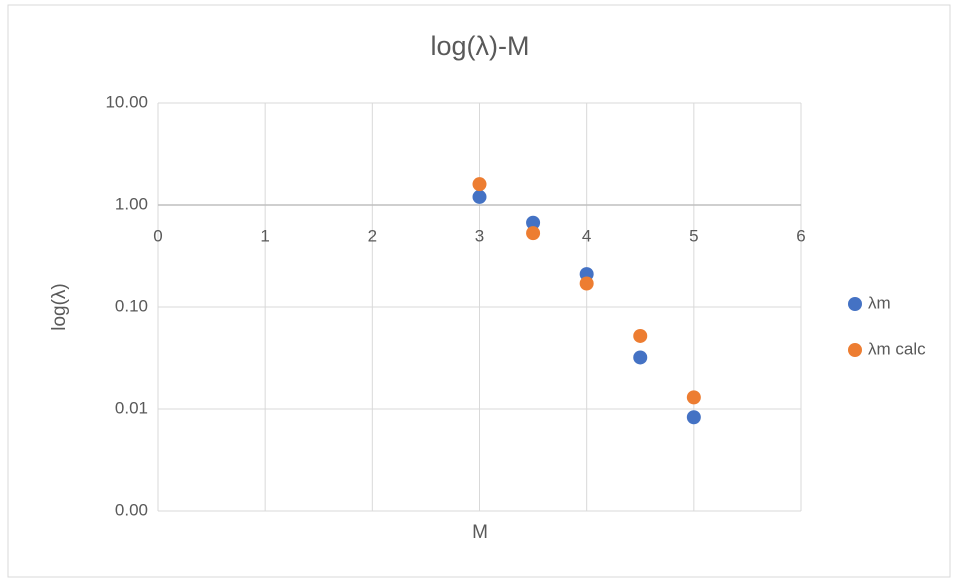  What do you see at coordinates (264, 235) in the screenshot?
I see `x-tick-label: 1` at bounding box center [264, 235].